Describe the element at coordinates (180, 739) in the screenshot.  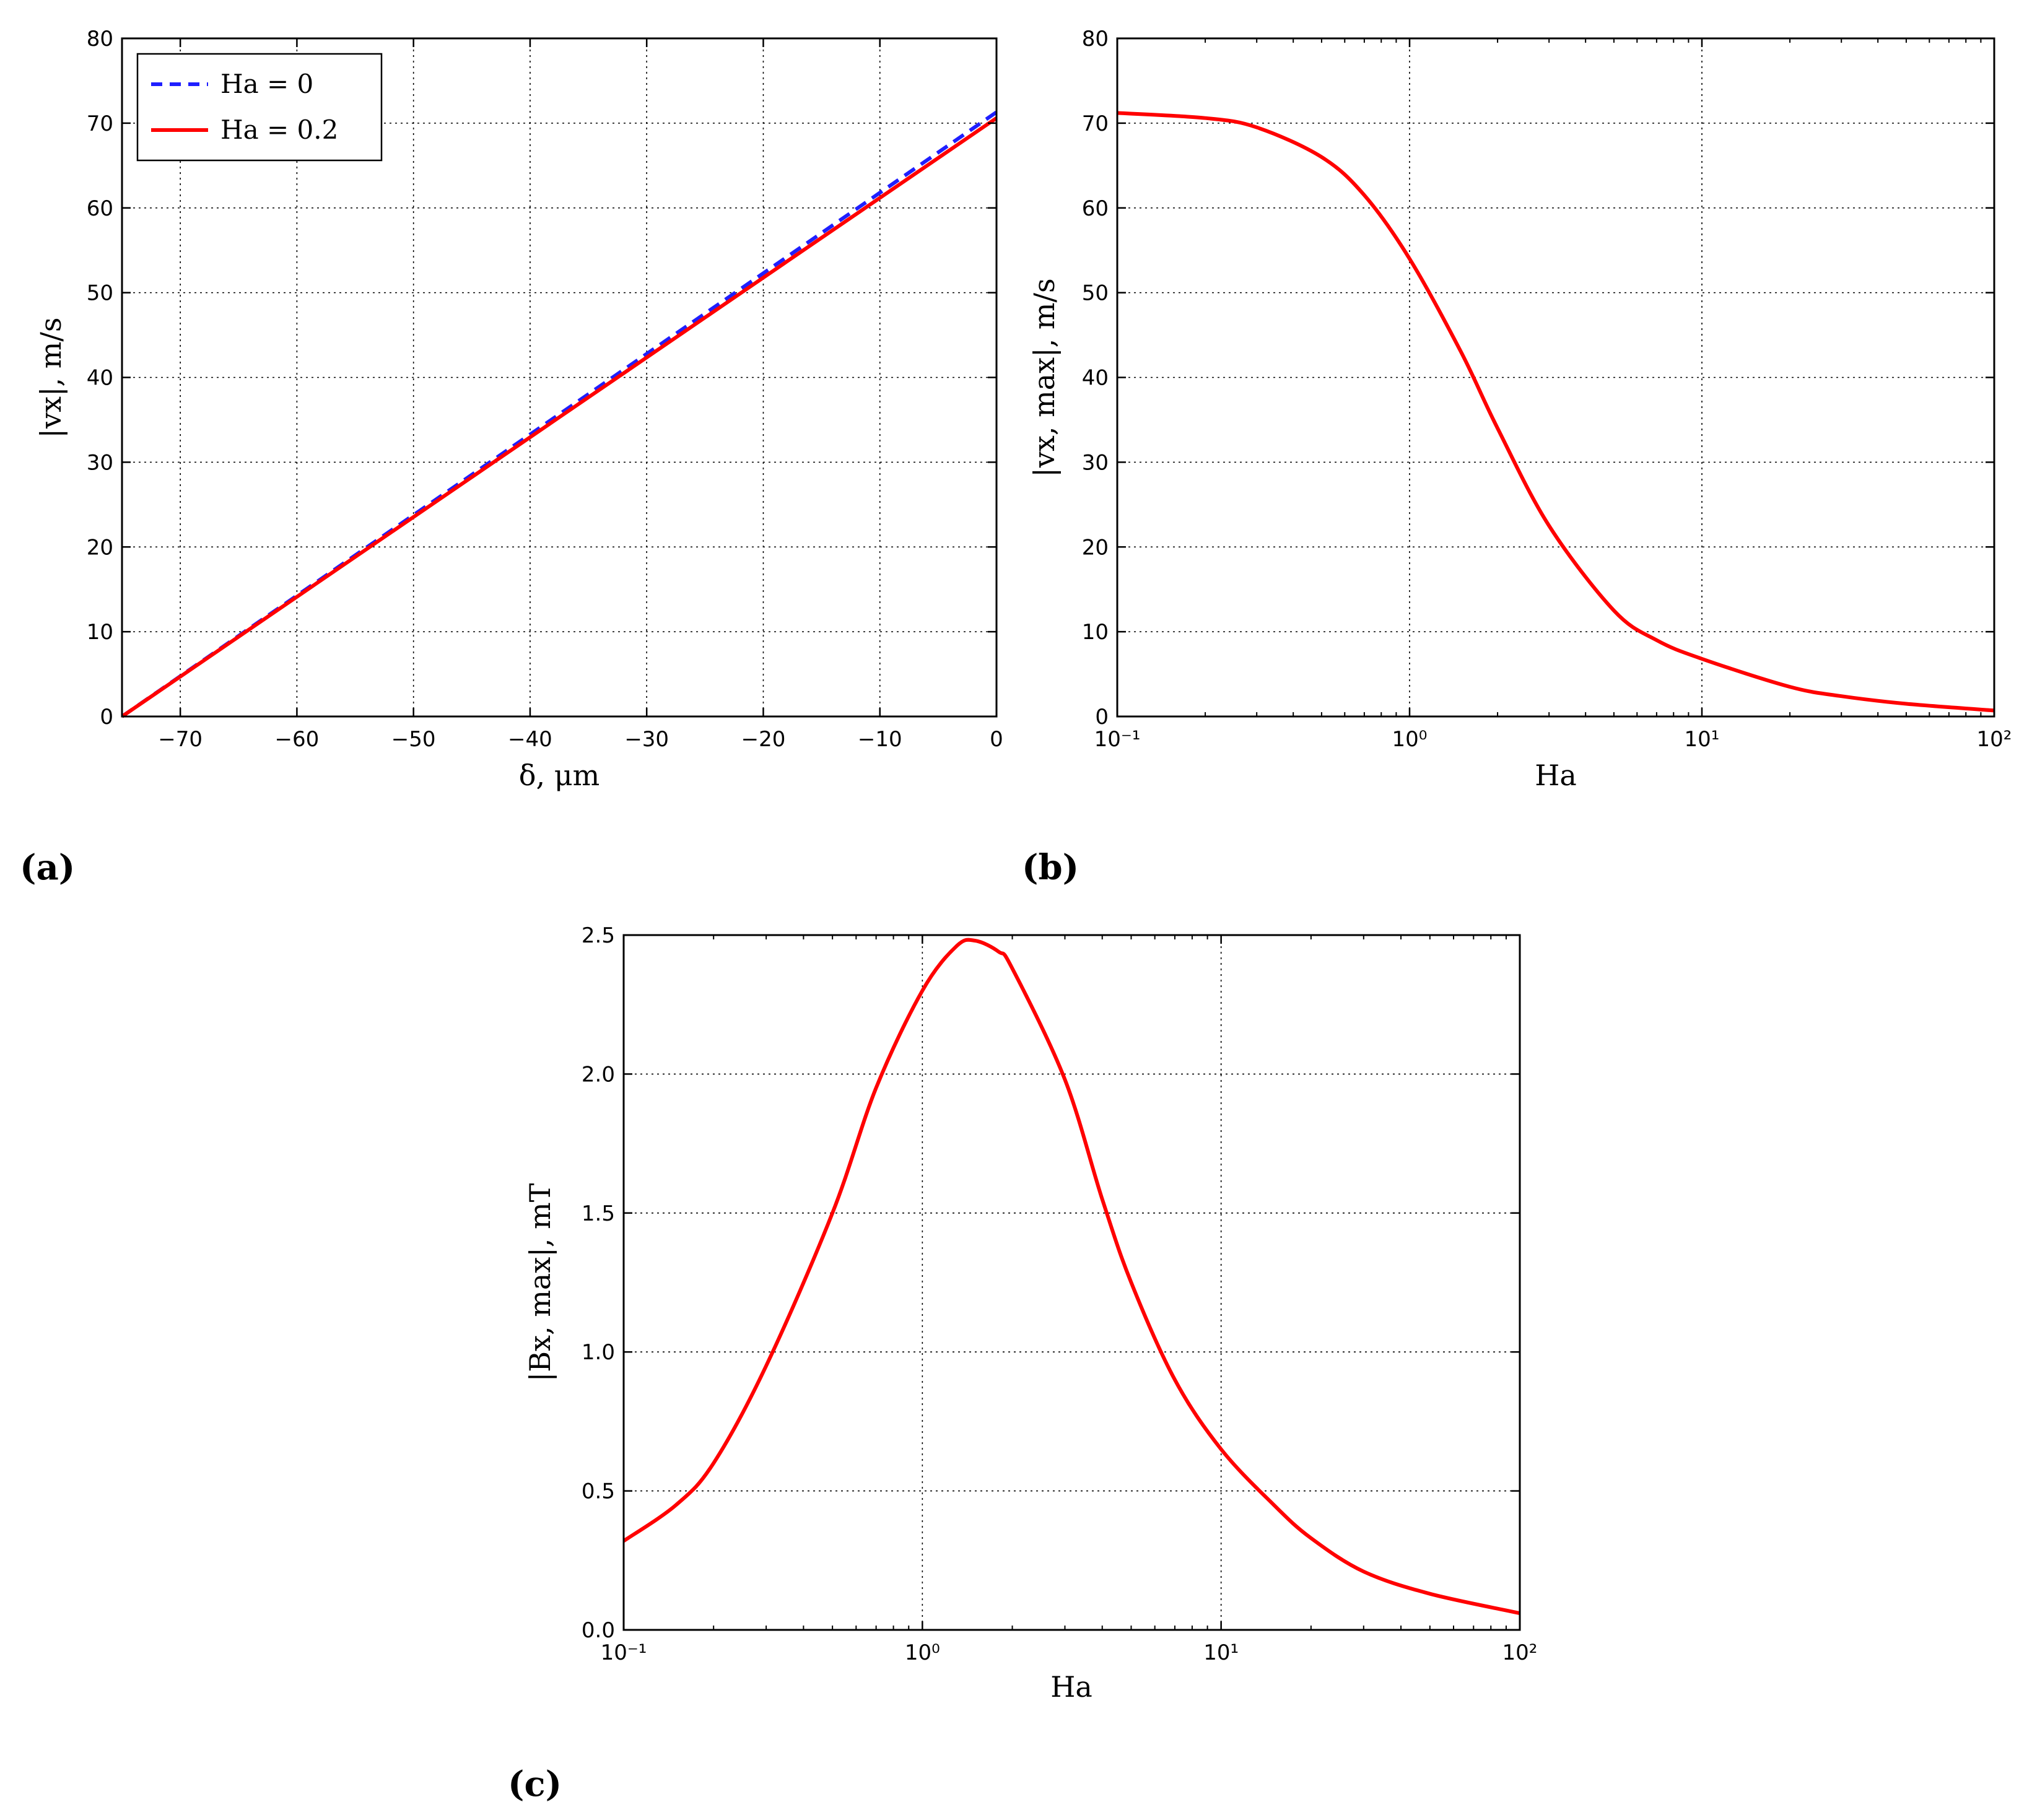
I see `x-tick-label: −70` at that location.